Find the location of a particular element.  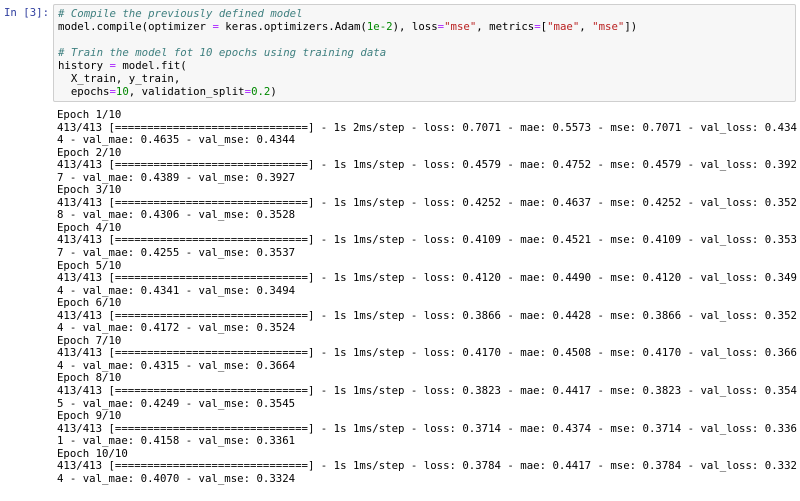

code-token: model.fit( is located at coordinates (151, 65).